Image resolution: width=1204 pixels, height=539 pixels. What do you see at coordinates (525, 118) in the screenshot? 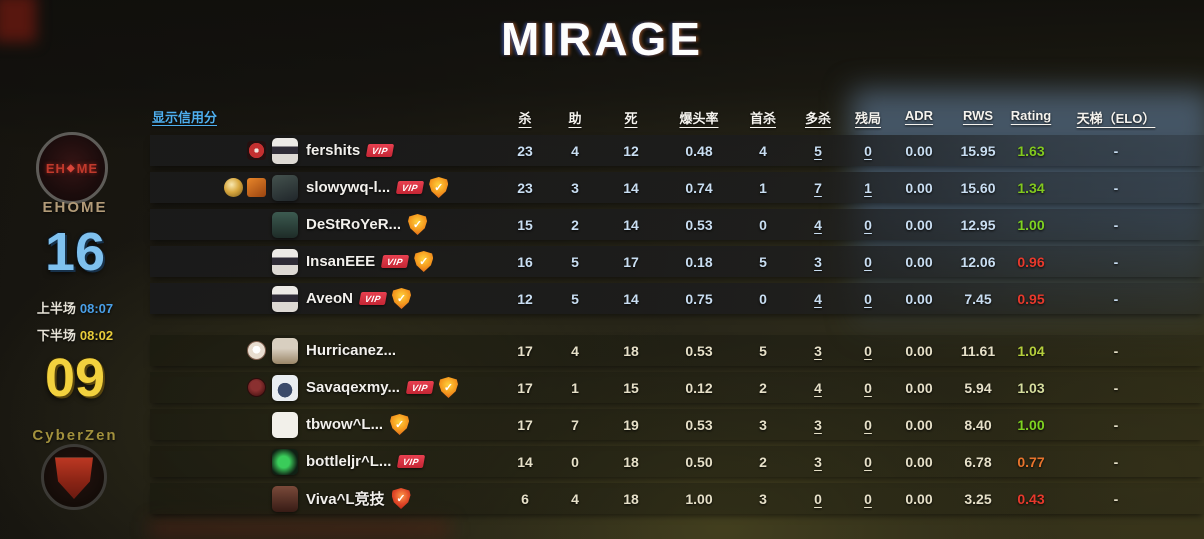
I see `column-header-0: 杀` at bounding box center [525, 118].